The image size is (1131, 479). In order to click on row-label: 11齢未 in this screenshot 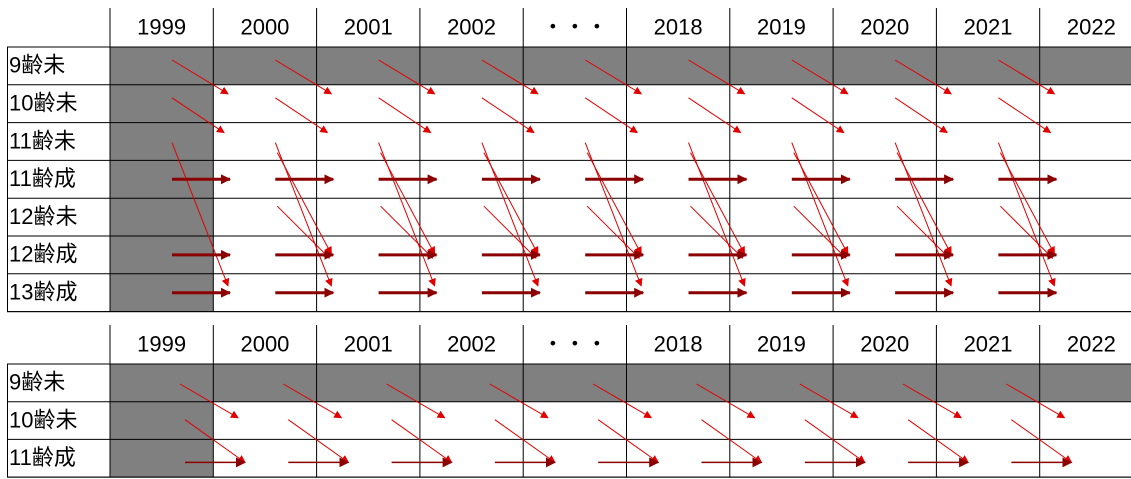, I will do `click(42, 140)`.